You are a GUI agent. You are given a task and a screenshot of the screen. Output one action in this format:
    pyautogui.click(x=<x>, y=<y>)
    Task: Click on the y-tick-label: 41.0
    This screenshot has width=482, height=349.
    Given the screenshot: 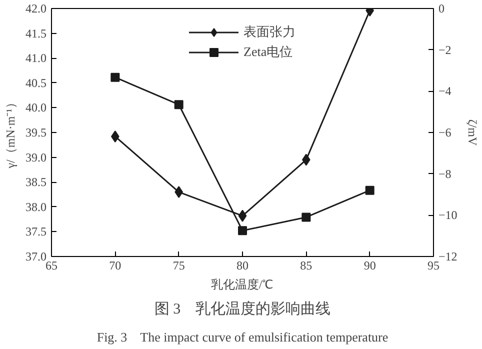 What is the action you would take?
    pyautogui.click(x=36, y=58)
    